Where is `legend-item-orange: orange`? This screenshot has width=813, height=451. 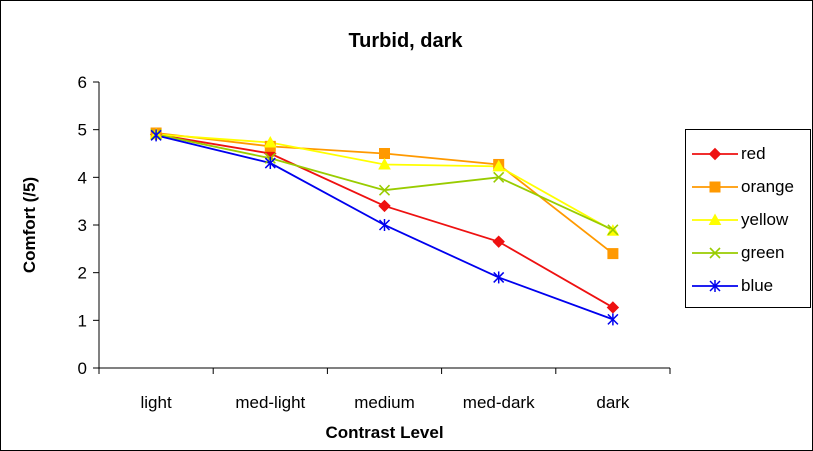
legend-item-orange: orange is located at coordinates (748, 187).